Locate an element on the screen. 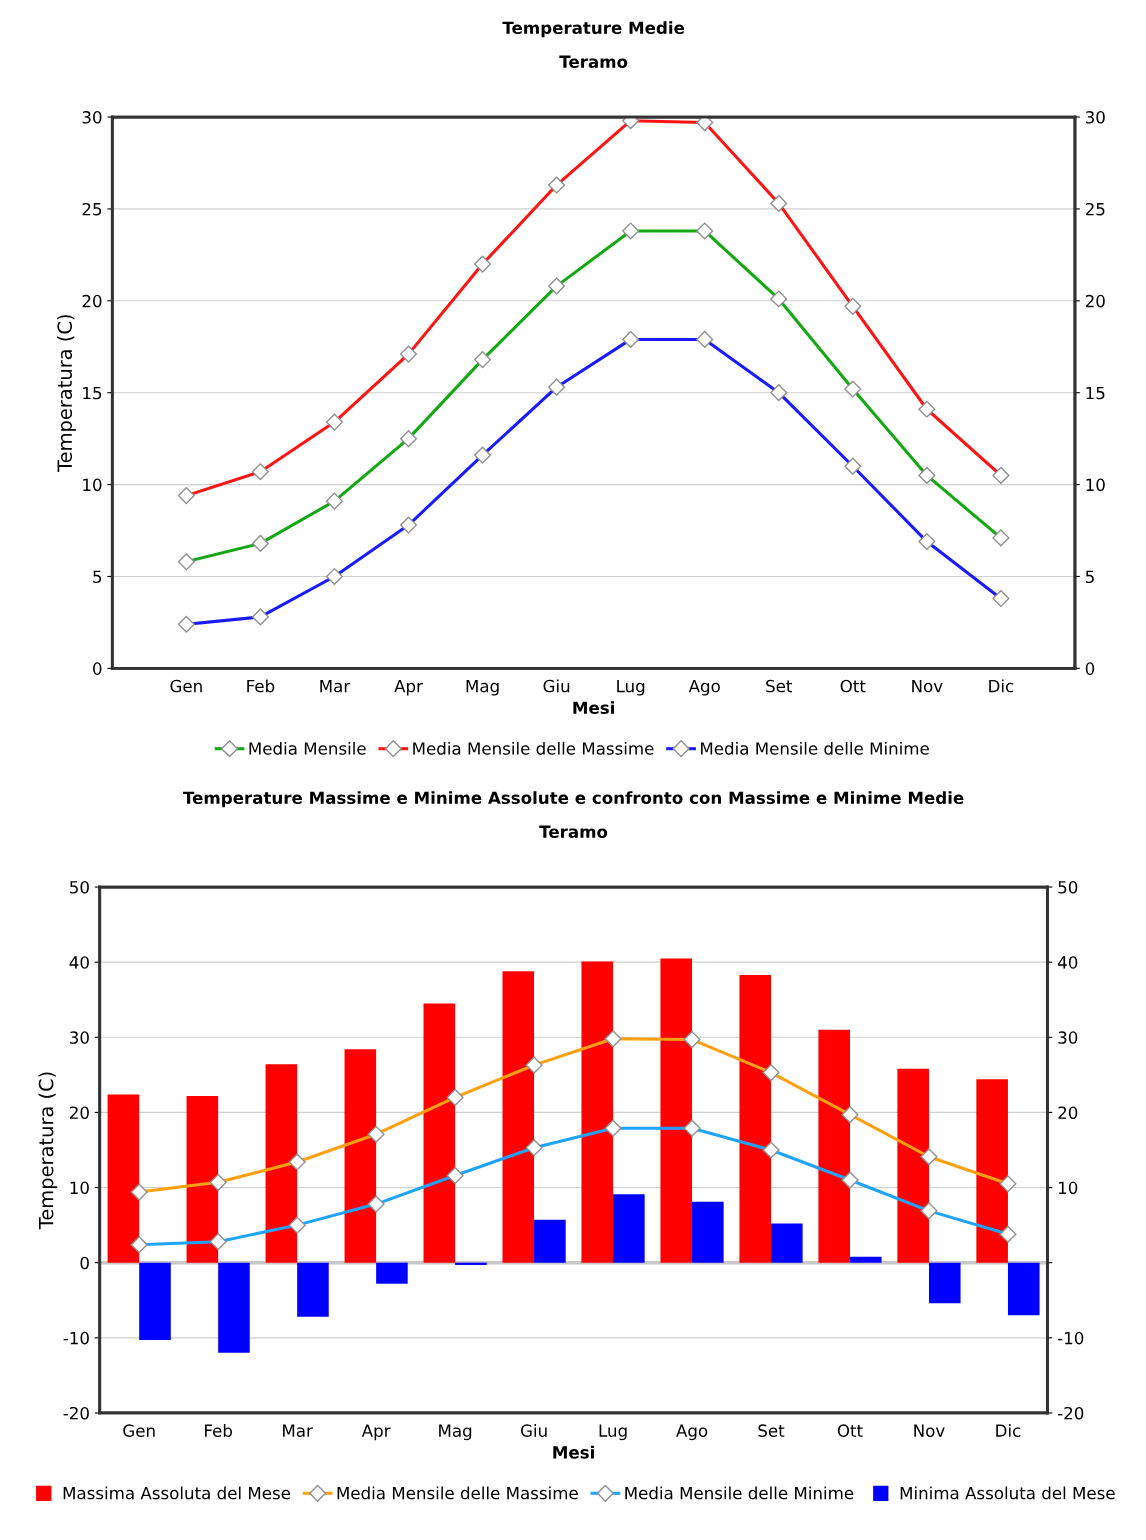  y2-tick-label: 25 is located at coordinates (1095, 209).